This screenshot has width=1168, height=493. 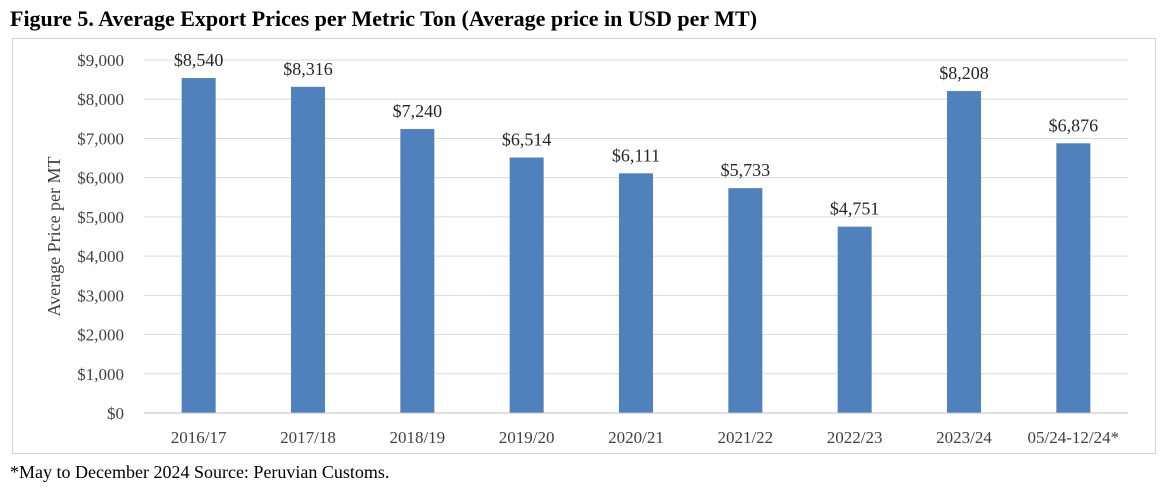 What do you see at coordinates (54, 236) in the screenshot?
I see `y-axis-label: Average Price per MT` at bounding box center [54, 236].